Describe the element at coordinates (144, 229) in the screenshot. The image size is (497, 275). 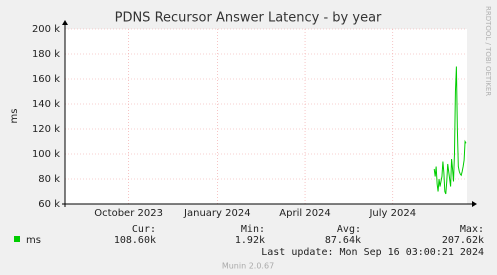
I see `legend-header: Cur:` at that location.